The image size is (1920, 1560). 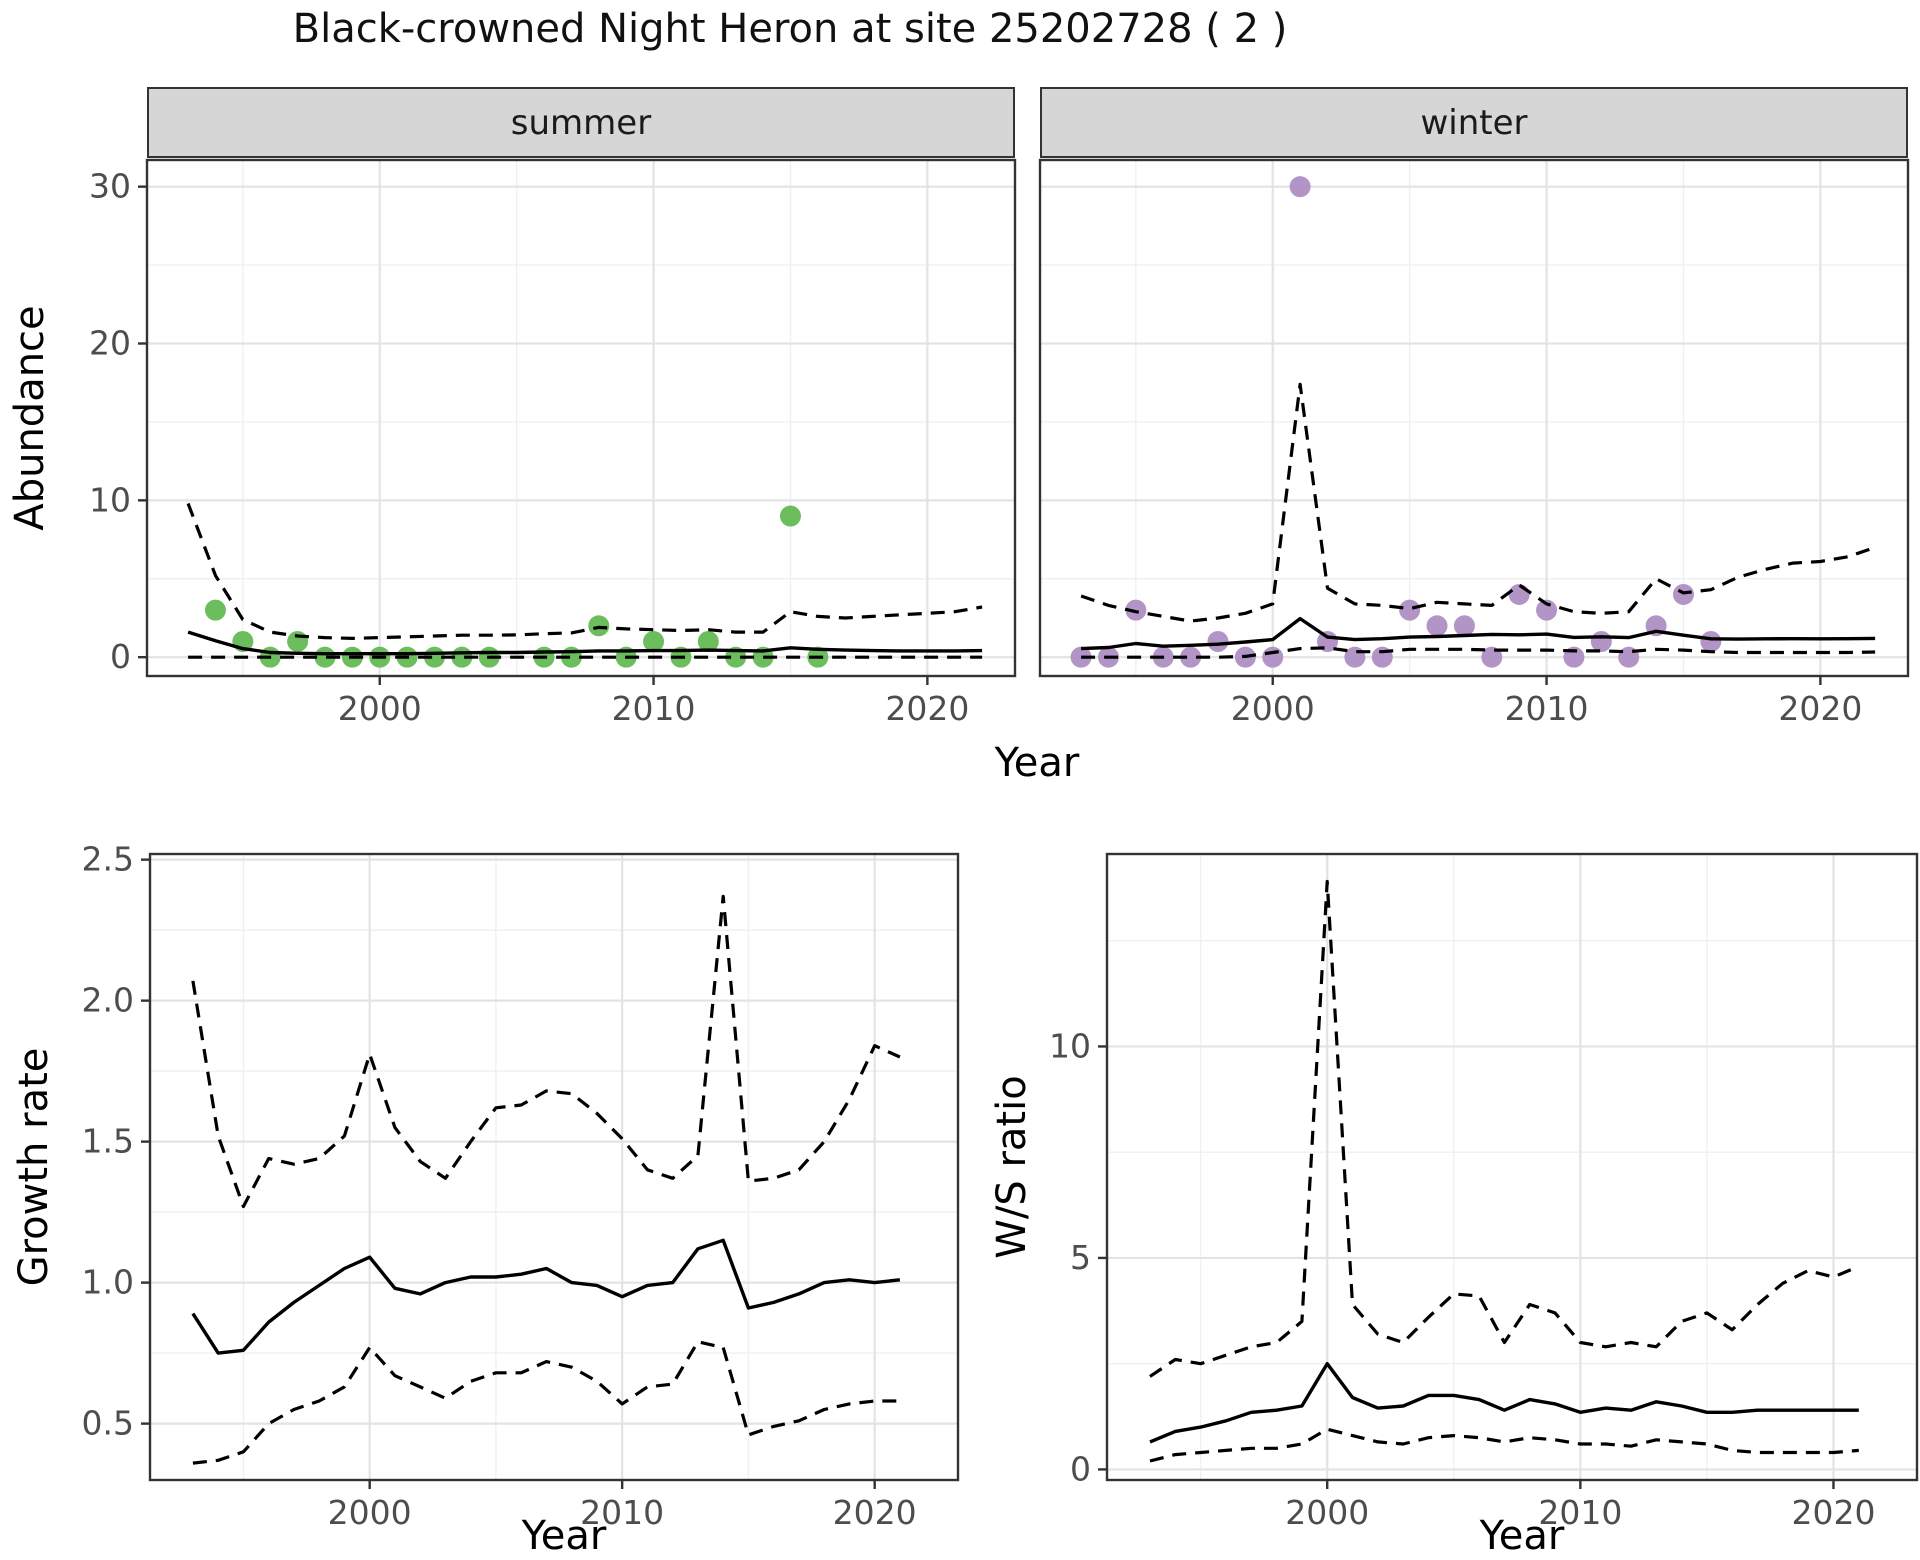 What do you see at coordinates (110, 343) in the screenshot?
I see `y-tick-label: 20` at bounding box center [110, 343].